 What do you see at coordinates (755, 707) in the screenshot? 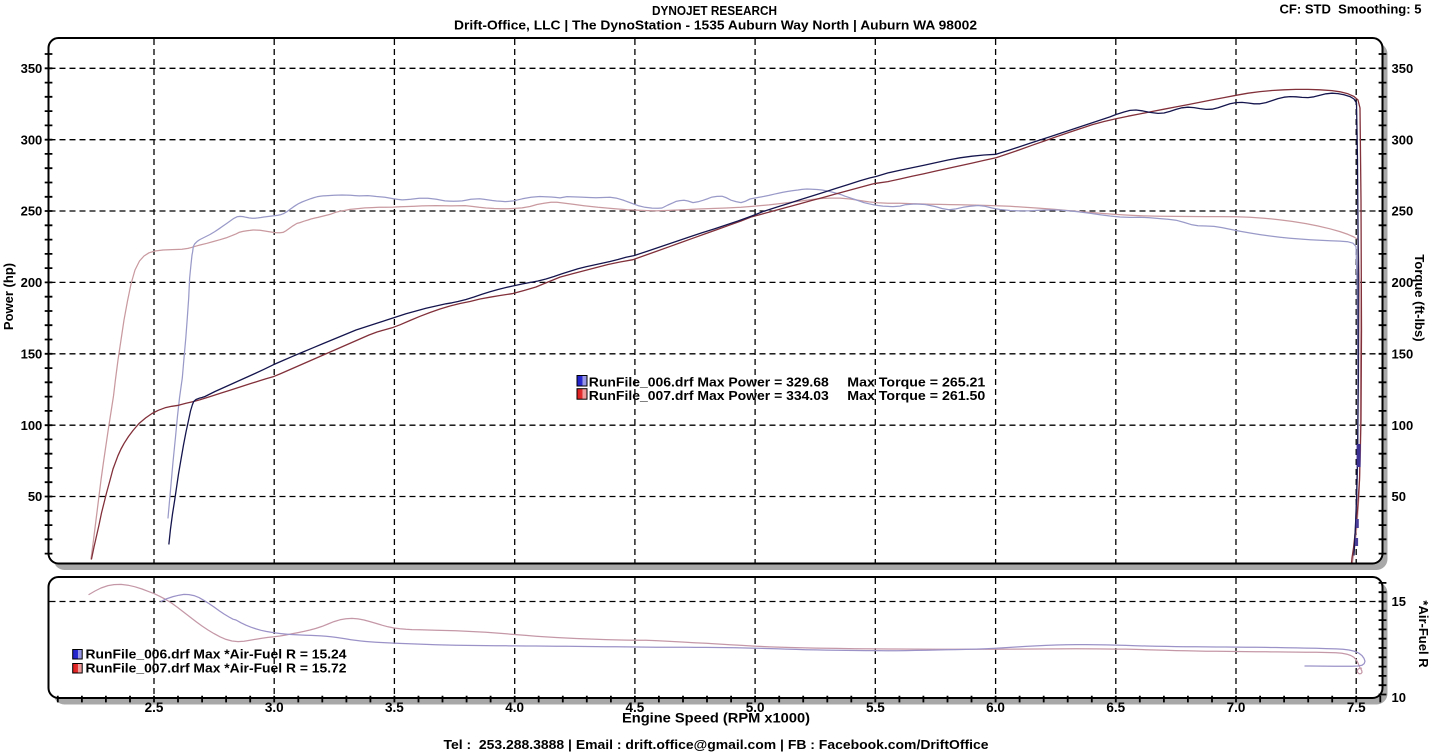
I see `svg-text: 5.0` at bounding box center [755, 707].